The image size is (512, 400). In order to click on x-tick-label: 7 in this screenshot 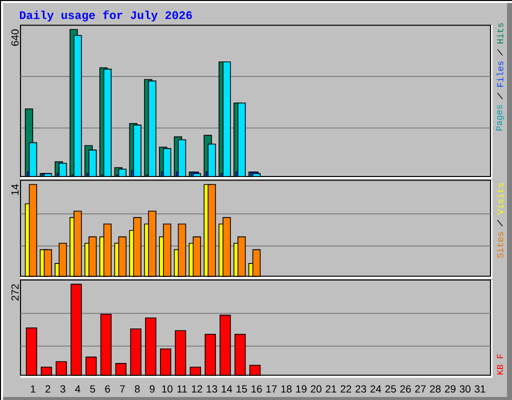, I will do `click(122, 388)`.